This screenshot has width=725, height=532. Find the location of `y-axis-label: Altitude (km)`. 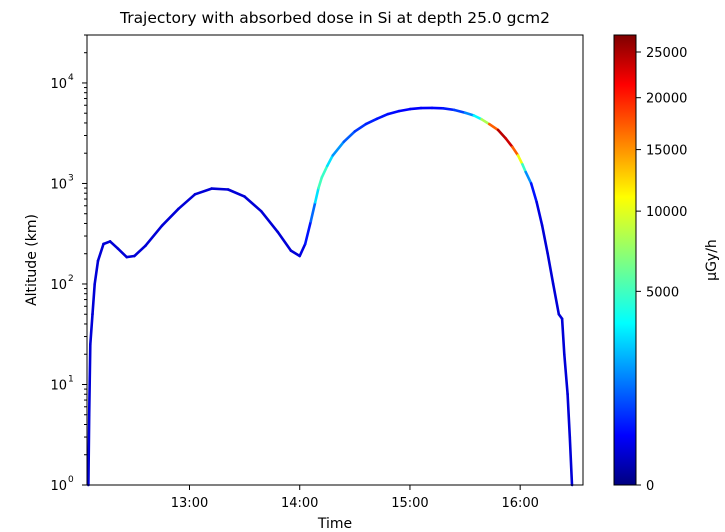

y-axis-label: Altitude (km) is located at coordinates (32, 260).